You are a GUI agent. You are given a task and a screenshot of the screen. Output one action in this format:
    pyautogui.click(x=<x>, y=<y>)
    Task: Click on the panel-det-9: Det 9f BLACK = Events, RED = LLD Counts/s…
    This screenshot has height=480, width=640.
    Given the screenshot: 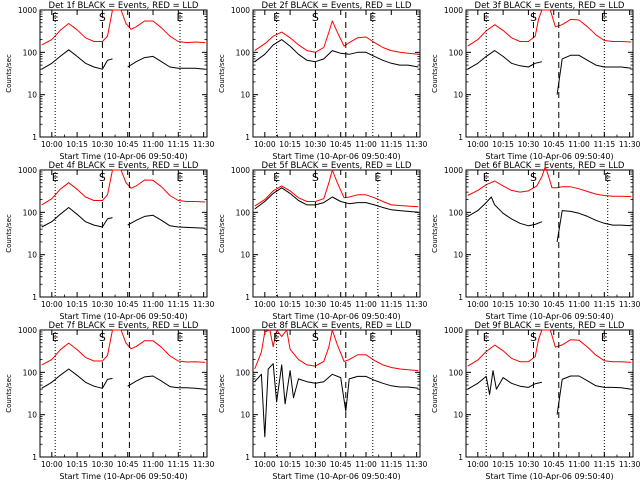 What is the action you would take?
    pyautogui.click(x=535, y=400)
    